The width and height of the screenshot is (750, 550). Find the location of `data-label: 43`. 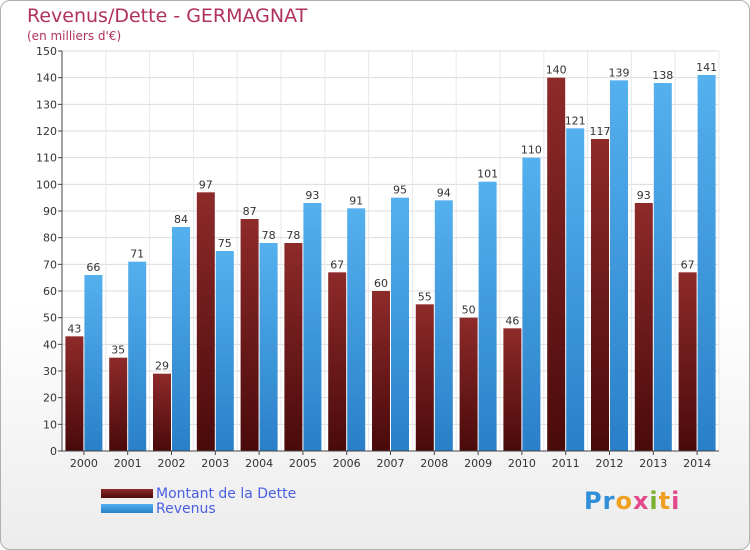

data-label: 43 is located at coordinates (74, 328).